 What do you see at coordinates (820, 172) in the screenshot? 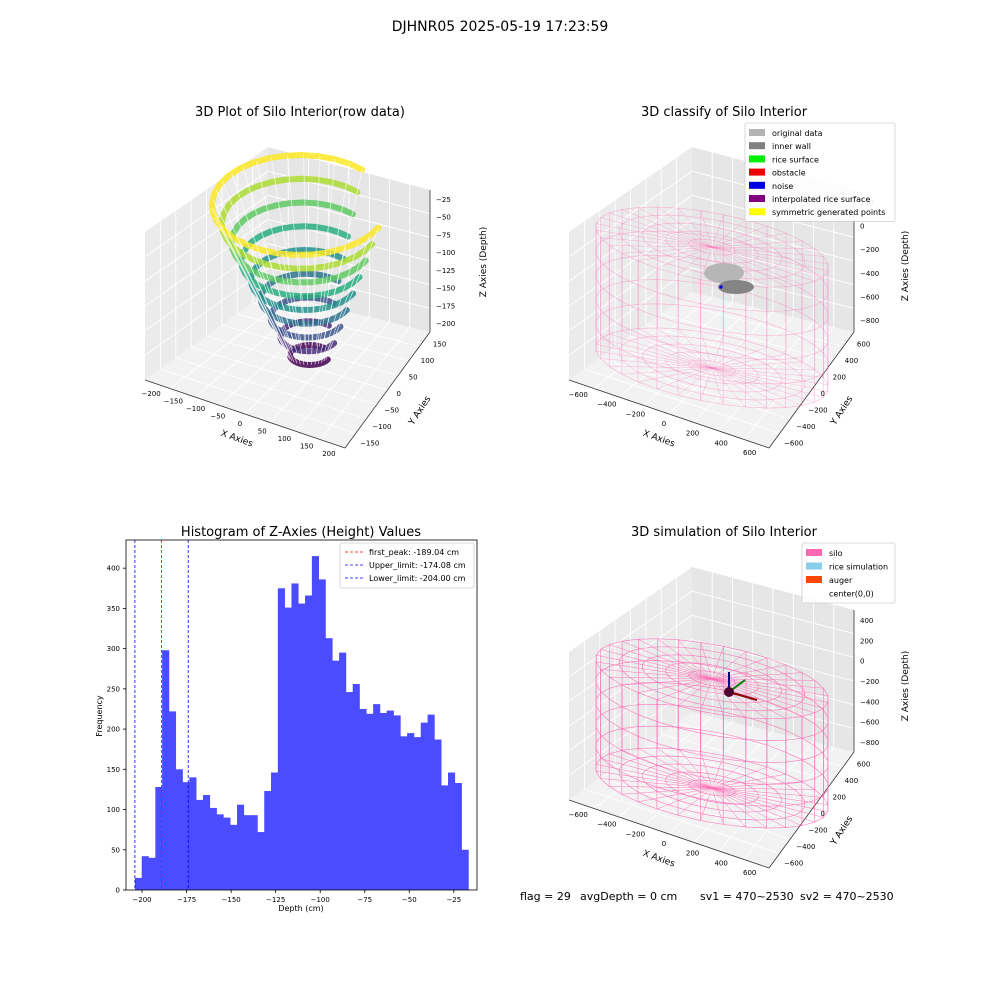
I see `legend-frame` at bounding box center [820, 172].